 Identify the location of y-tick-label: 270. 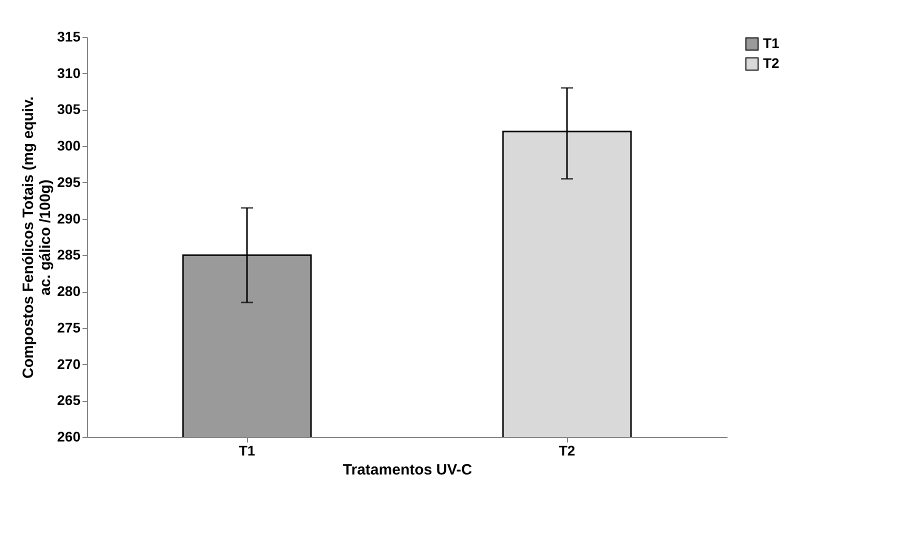
(69, 364).